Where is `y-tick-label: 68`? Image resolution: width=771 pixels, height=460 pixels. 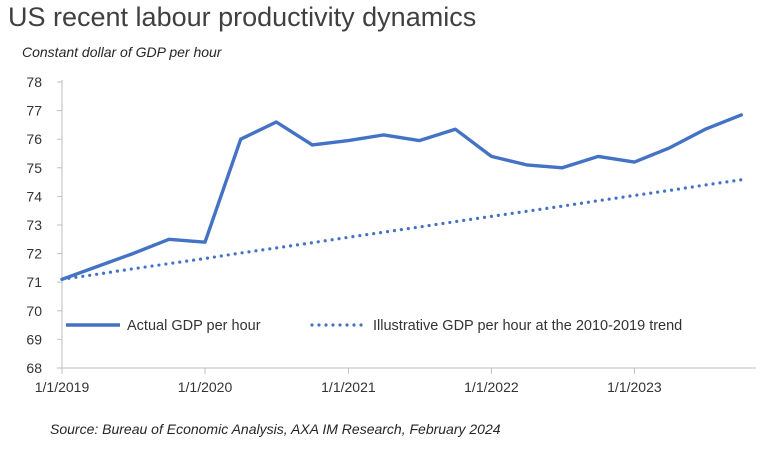 y-tick-label: 68 is located at coordinates (34, 368).